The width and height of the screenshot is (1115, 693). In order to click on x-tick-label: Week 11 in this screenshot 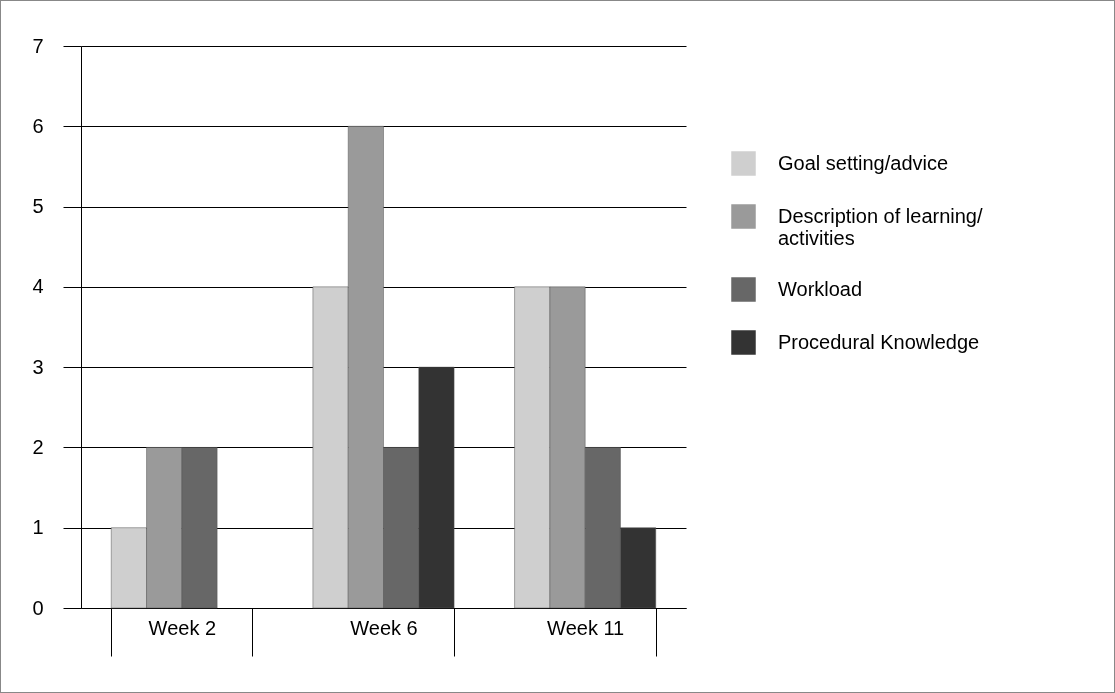, I will do `click(586, 627)`.